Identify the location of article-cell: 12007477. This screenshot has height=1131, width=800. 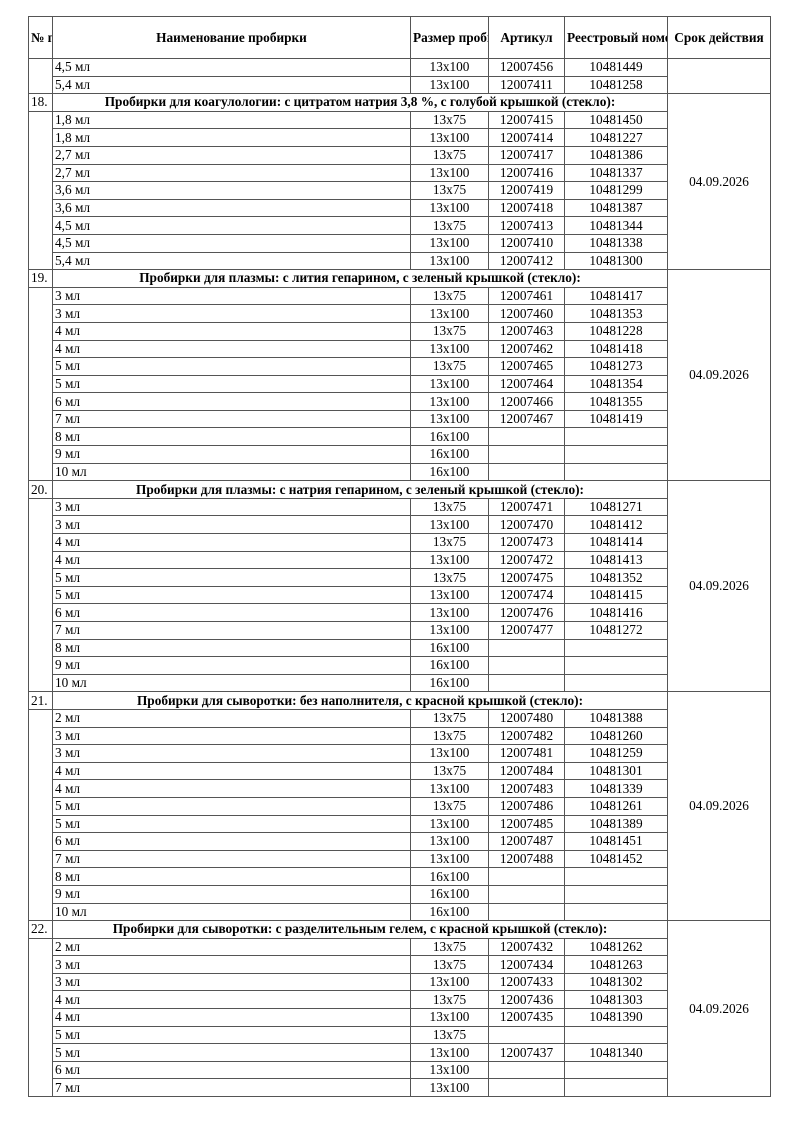
(526, 630).